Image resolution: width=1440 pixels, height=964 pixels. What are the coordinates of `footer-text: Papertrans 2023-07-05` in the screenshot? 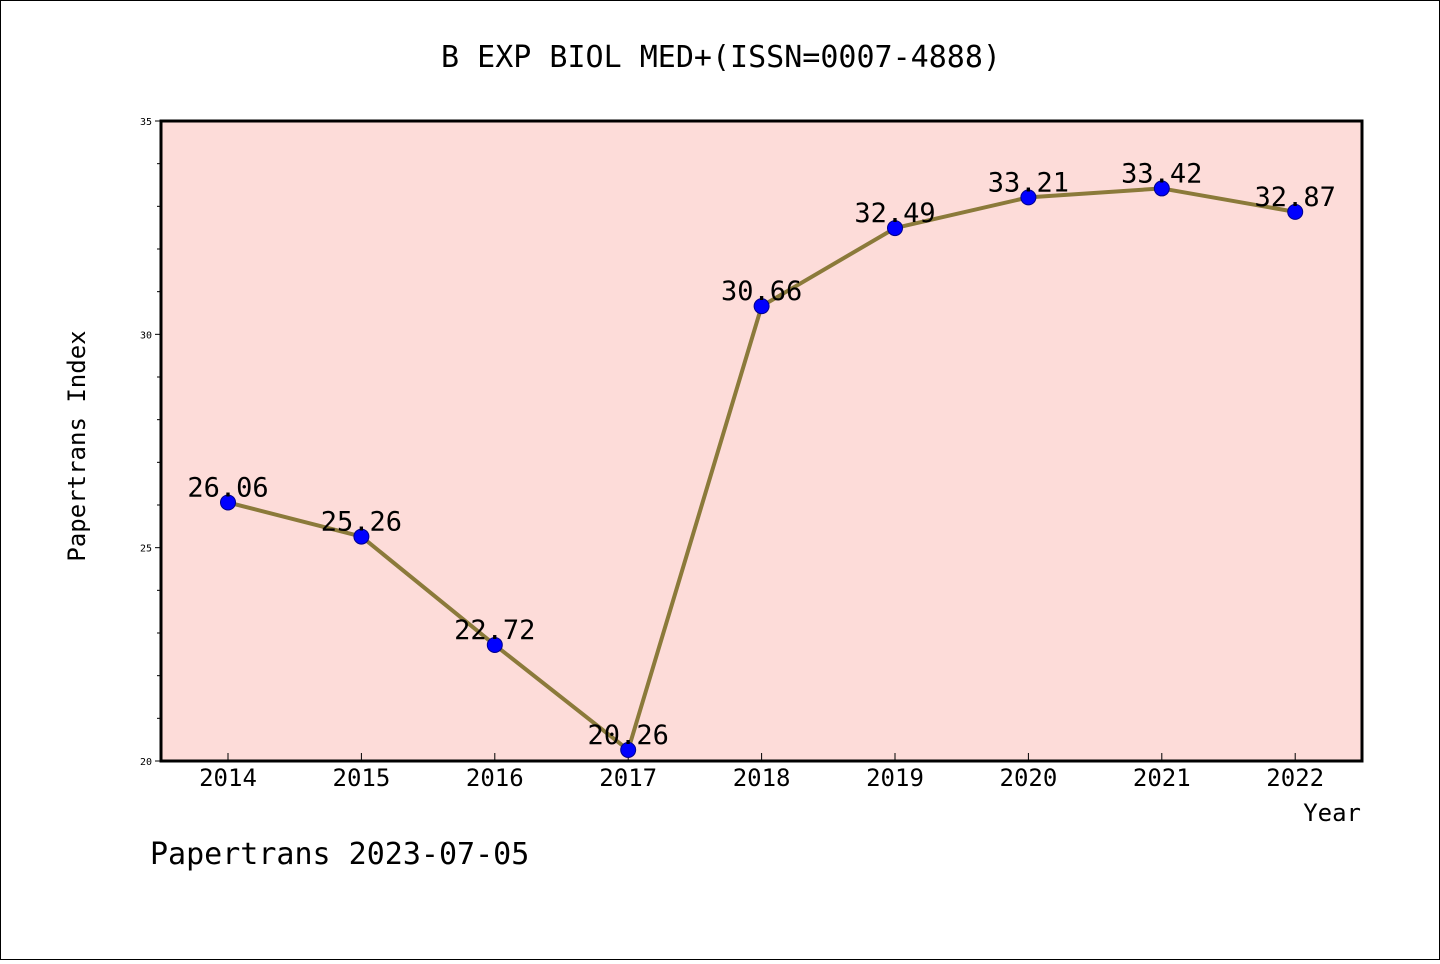 It's located at (339, 854).